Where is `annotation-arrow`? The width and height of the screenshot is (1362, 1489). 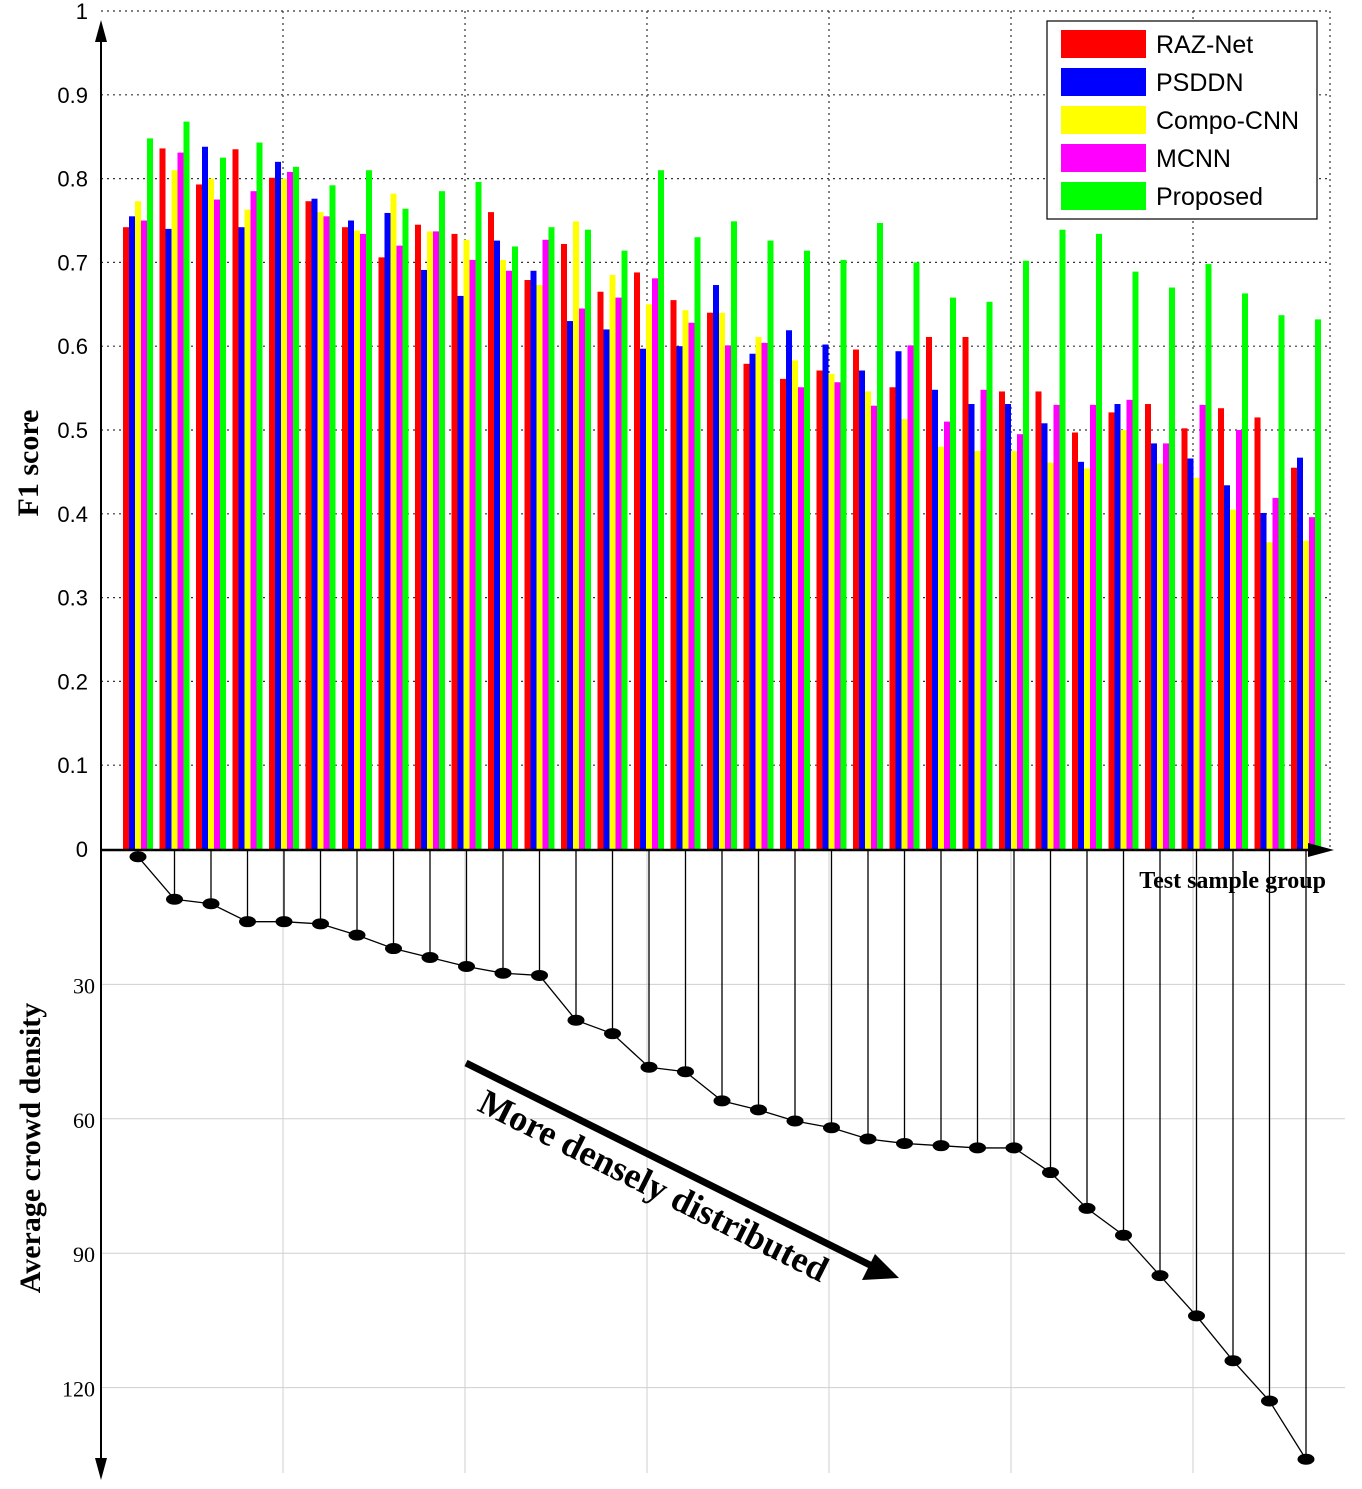
annotation-arrow is located at coordinates (681, 1169).